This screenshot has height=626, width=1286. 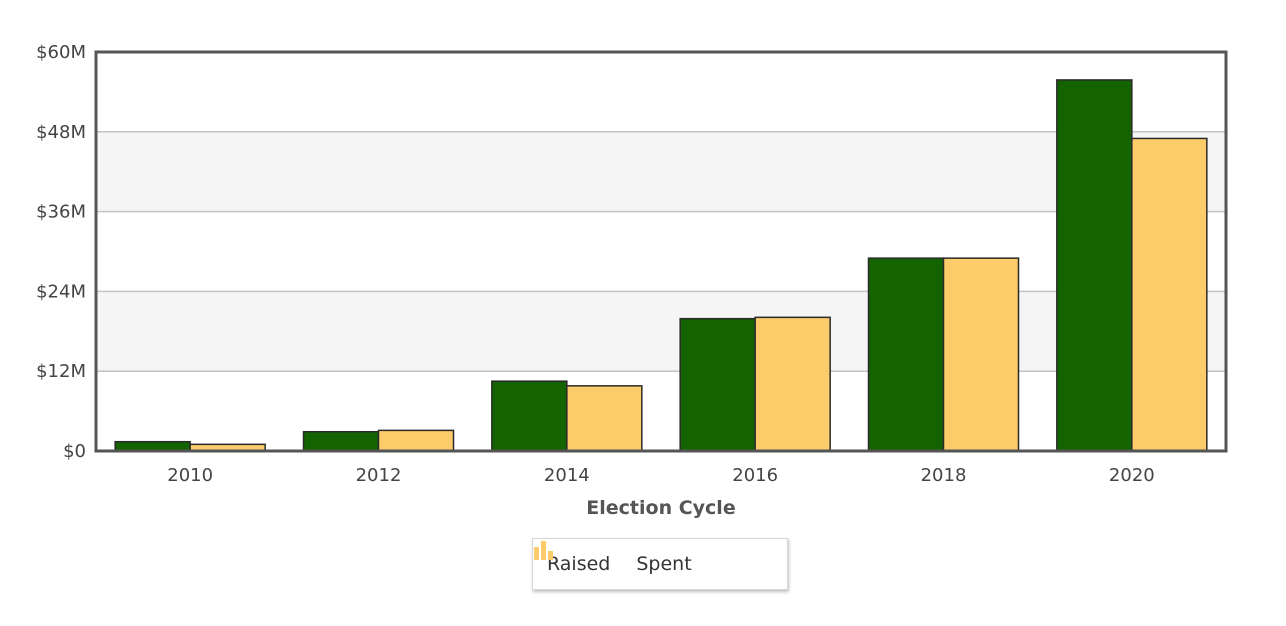 I want to click on bar-spent-2018, so click(x=981, y=354).